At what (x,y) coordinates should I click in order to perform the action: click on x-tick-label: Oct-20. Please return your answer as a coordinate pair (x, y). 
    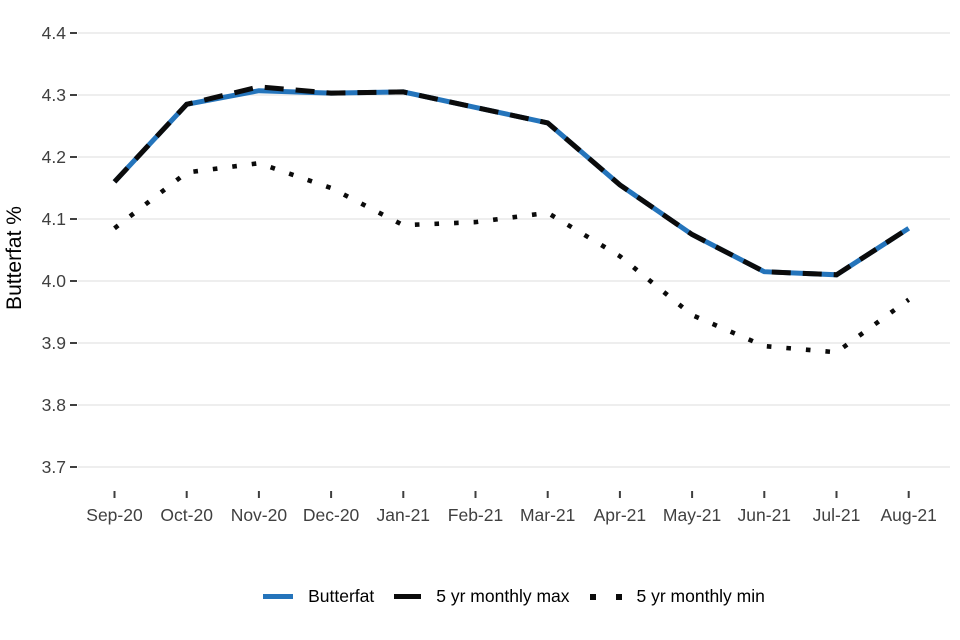
    Looking at the image, I should click on (186, 515).